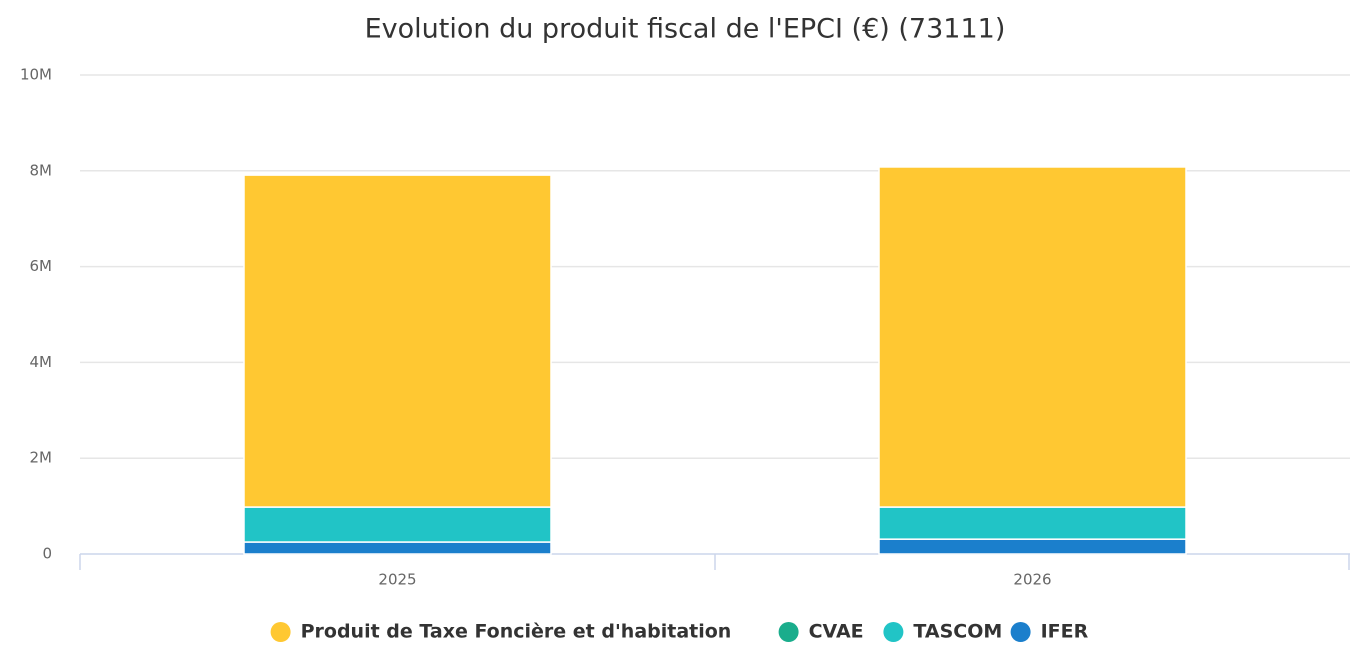 The width and height of the screenshot is (1350, 645). Describe the element at coordinates (47, 554) in the screenshot. I see `y-tick-label: 0` at that location.